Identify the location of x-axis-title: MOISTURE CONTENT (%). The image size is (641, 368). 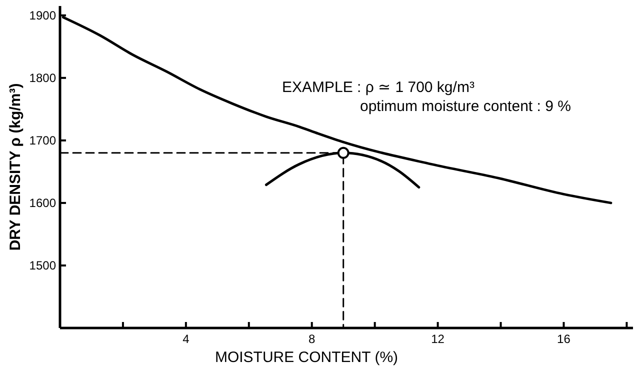
(306, 357).